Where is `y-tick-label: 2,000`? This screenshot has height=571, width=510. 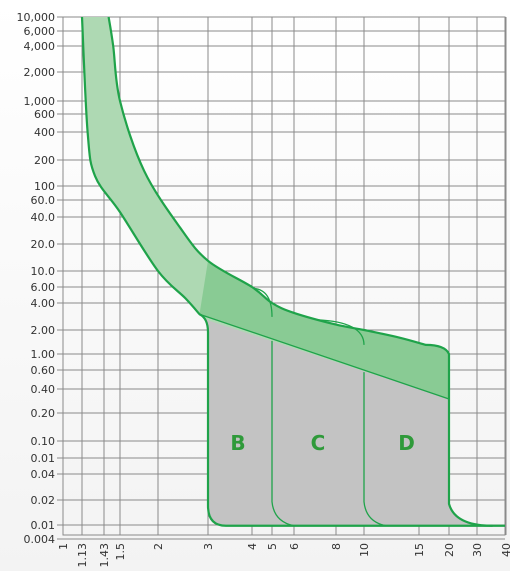
y-tick-label: 2,000 is located at coordinates (40, 72).